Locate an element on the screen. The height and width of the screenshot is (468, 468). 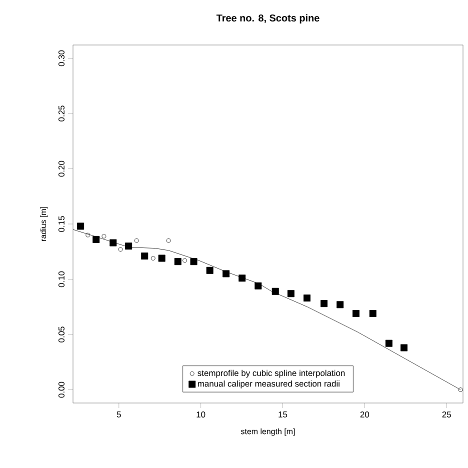
y-tick-label: 0.20 is located at coordinates (61, 168).